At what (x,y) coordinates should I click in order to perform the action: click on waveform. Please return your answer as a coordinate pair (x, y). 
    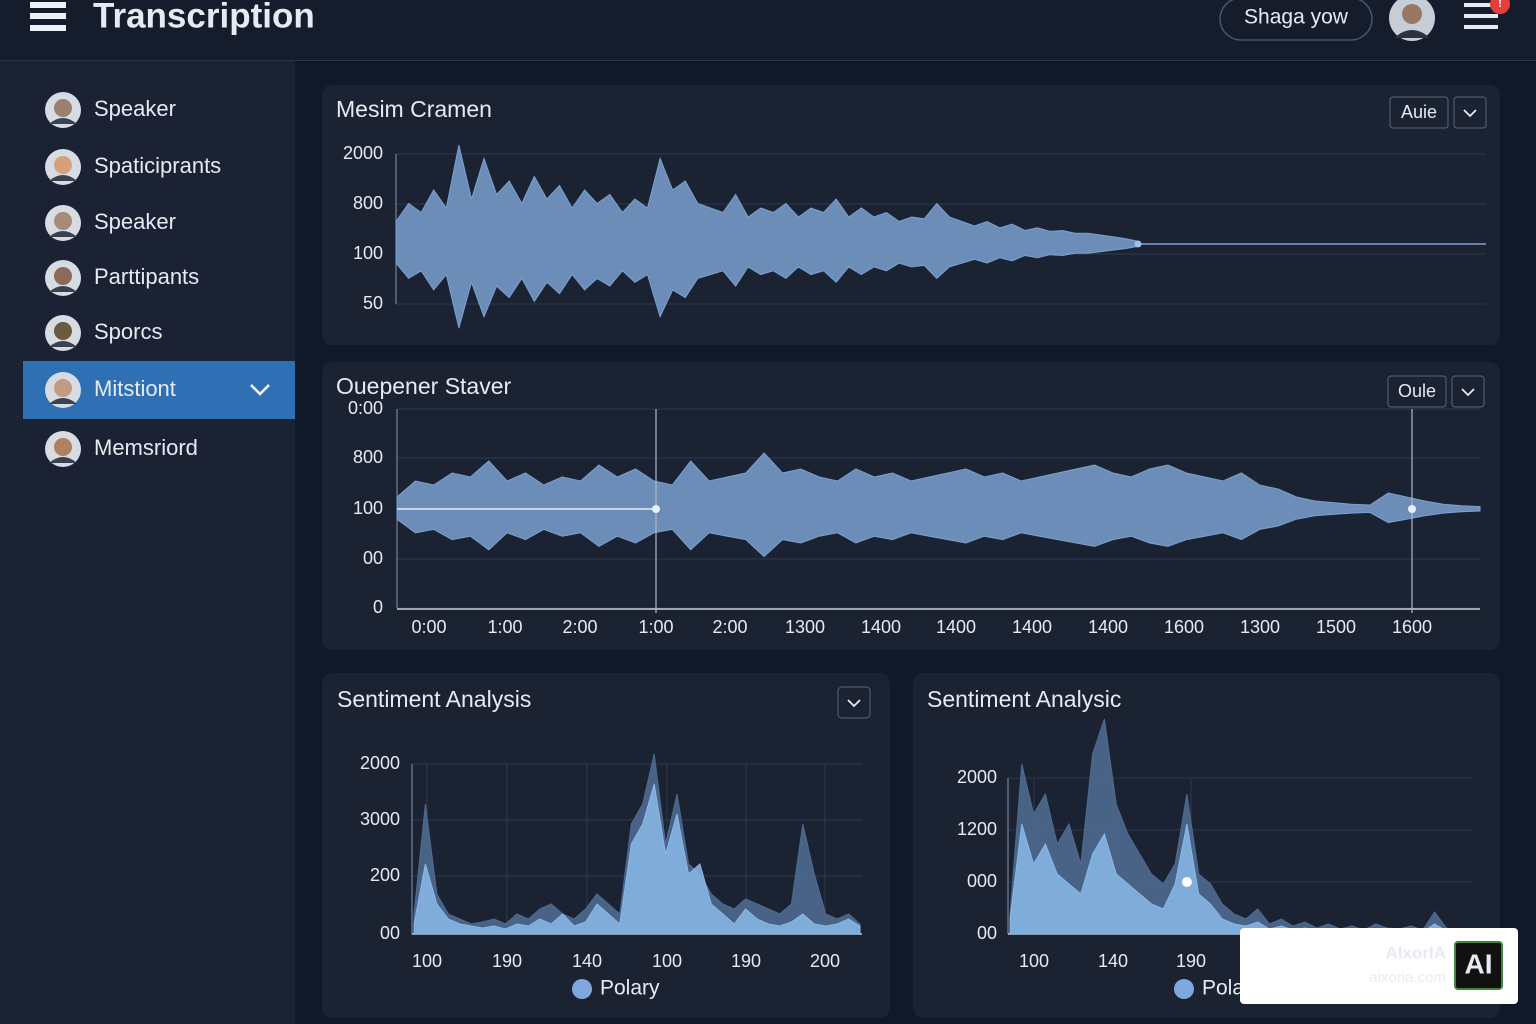
    Looking at the image, I should click on (938, 505).